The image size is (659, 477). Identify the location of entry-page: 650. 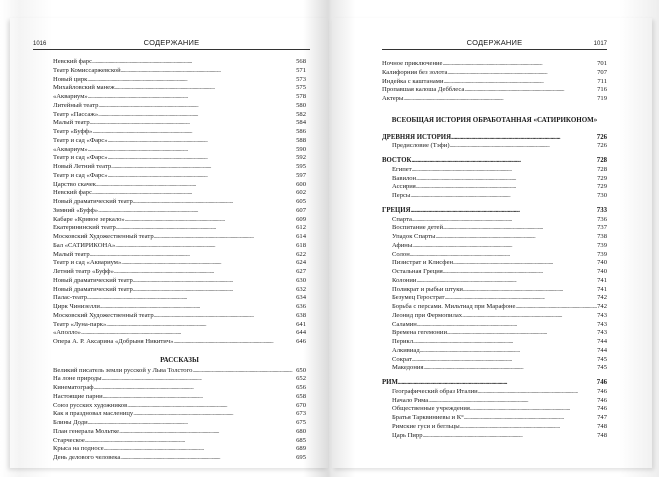
(301, 370).